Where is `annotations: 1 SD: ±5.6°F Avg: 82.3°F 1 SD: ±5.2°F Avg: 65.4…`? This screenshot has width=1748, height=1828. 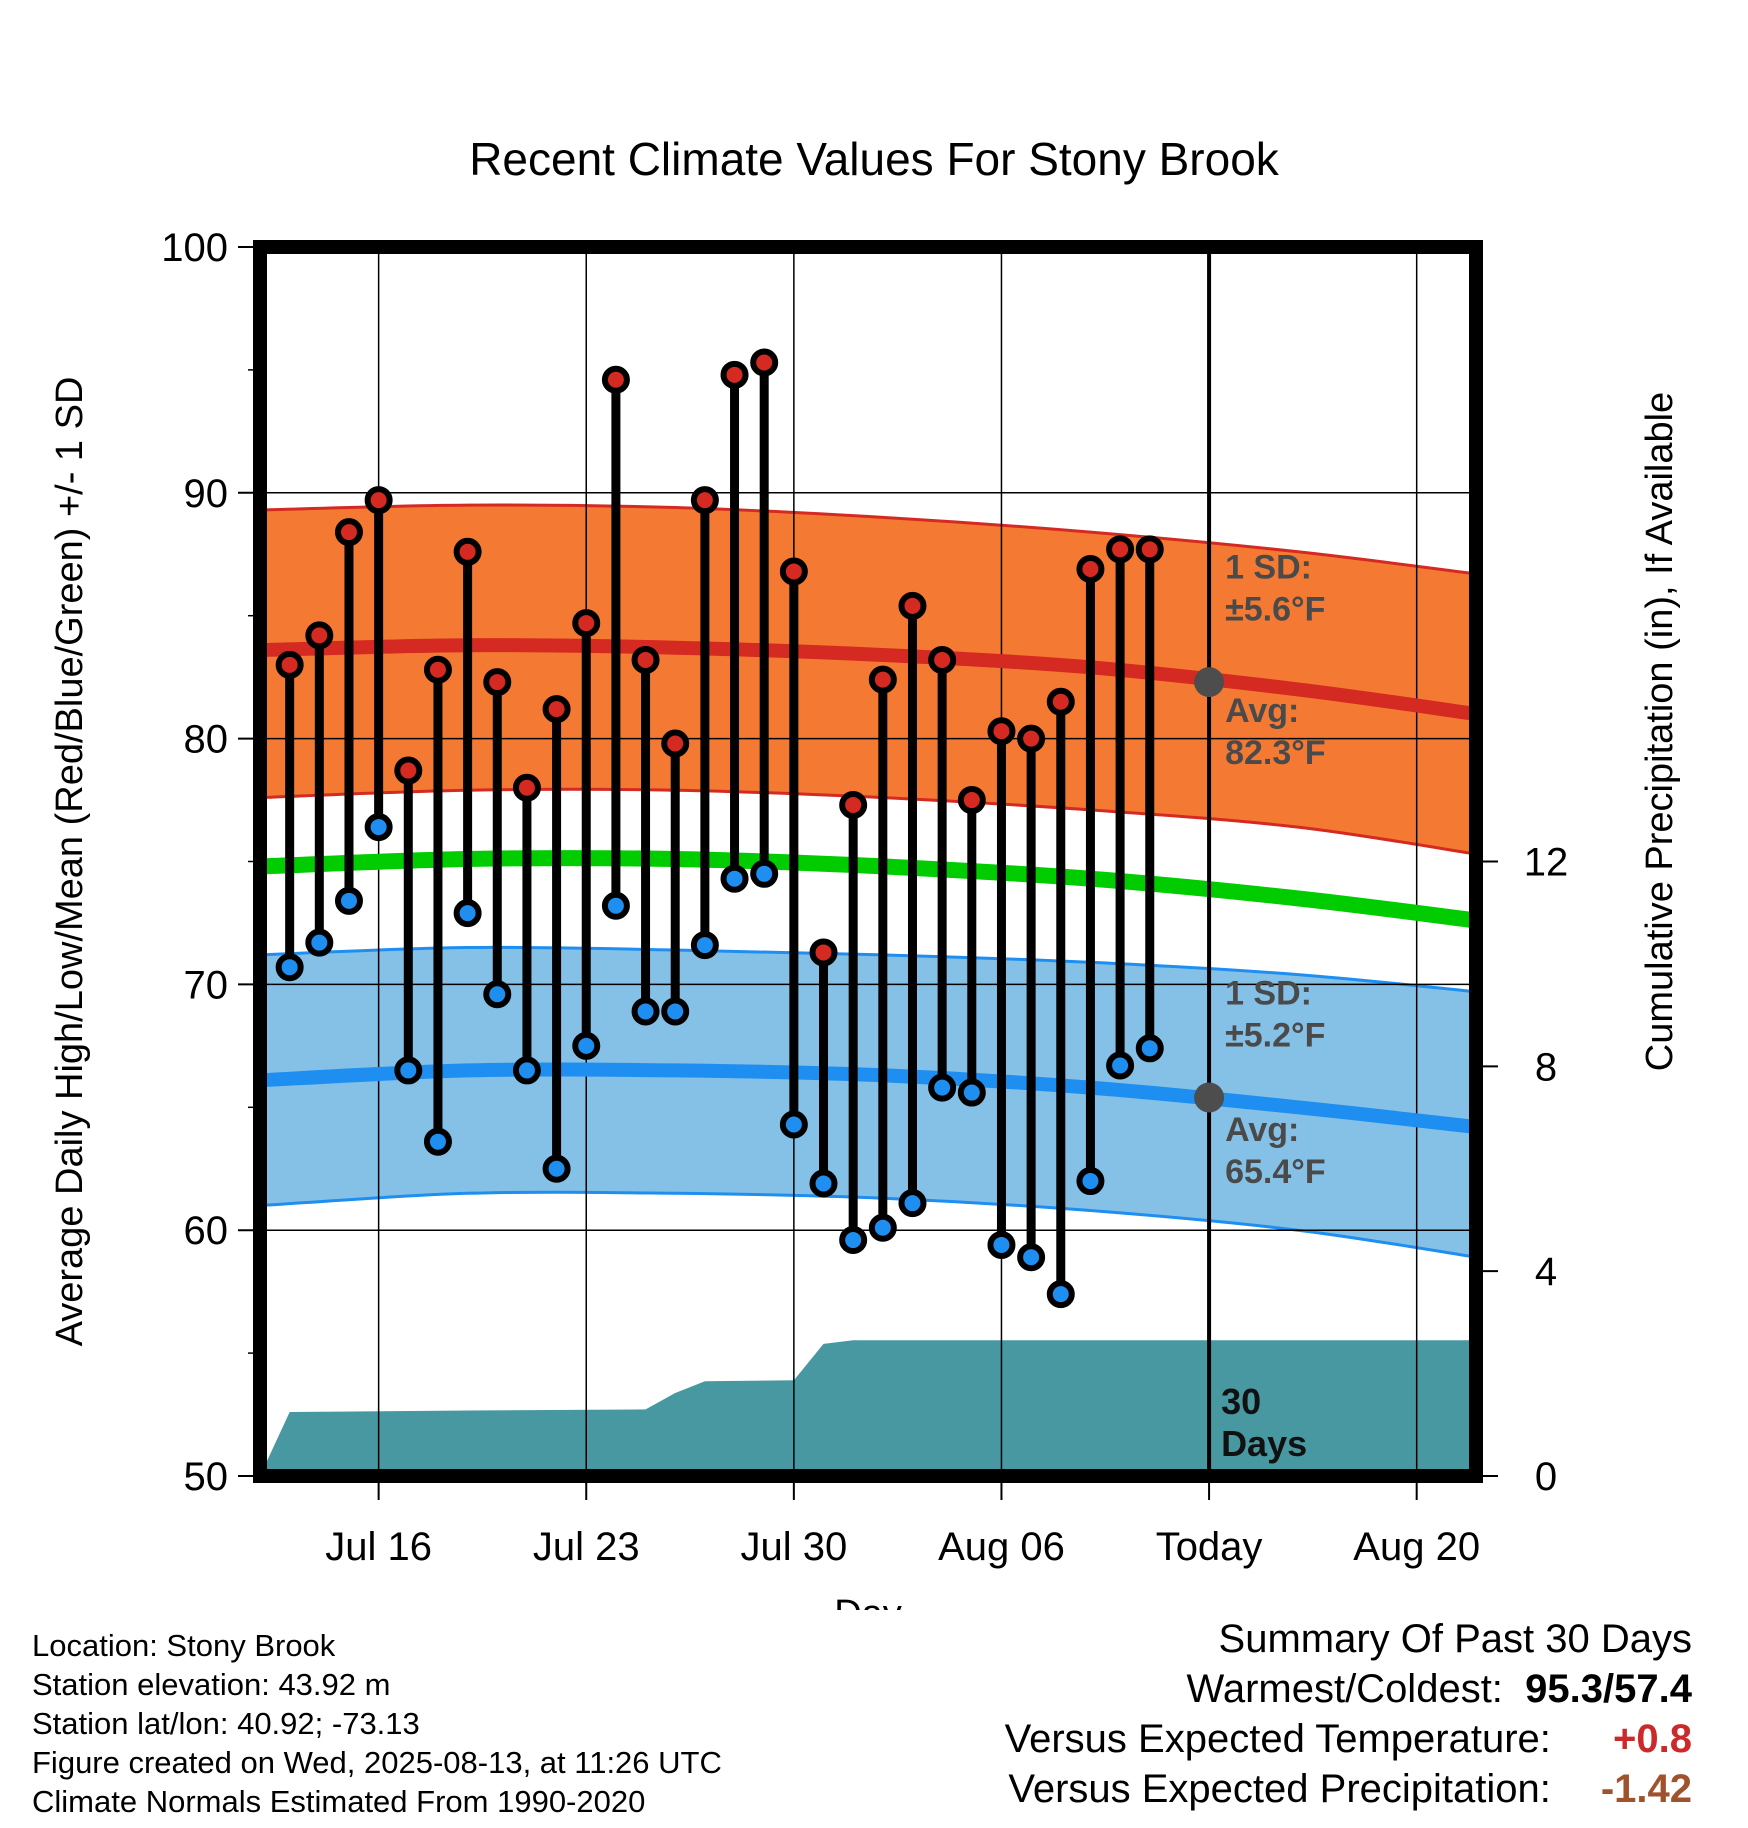
annotations: 1 SD: ±5.6°F Avg: 82.3°F 1 SD: ±5.2°F Avg: 65.4… is located at coordinates (1273, 1006).